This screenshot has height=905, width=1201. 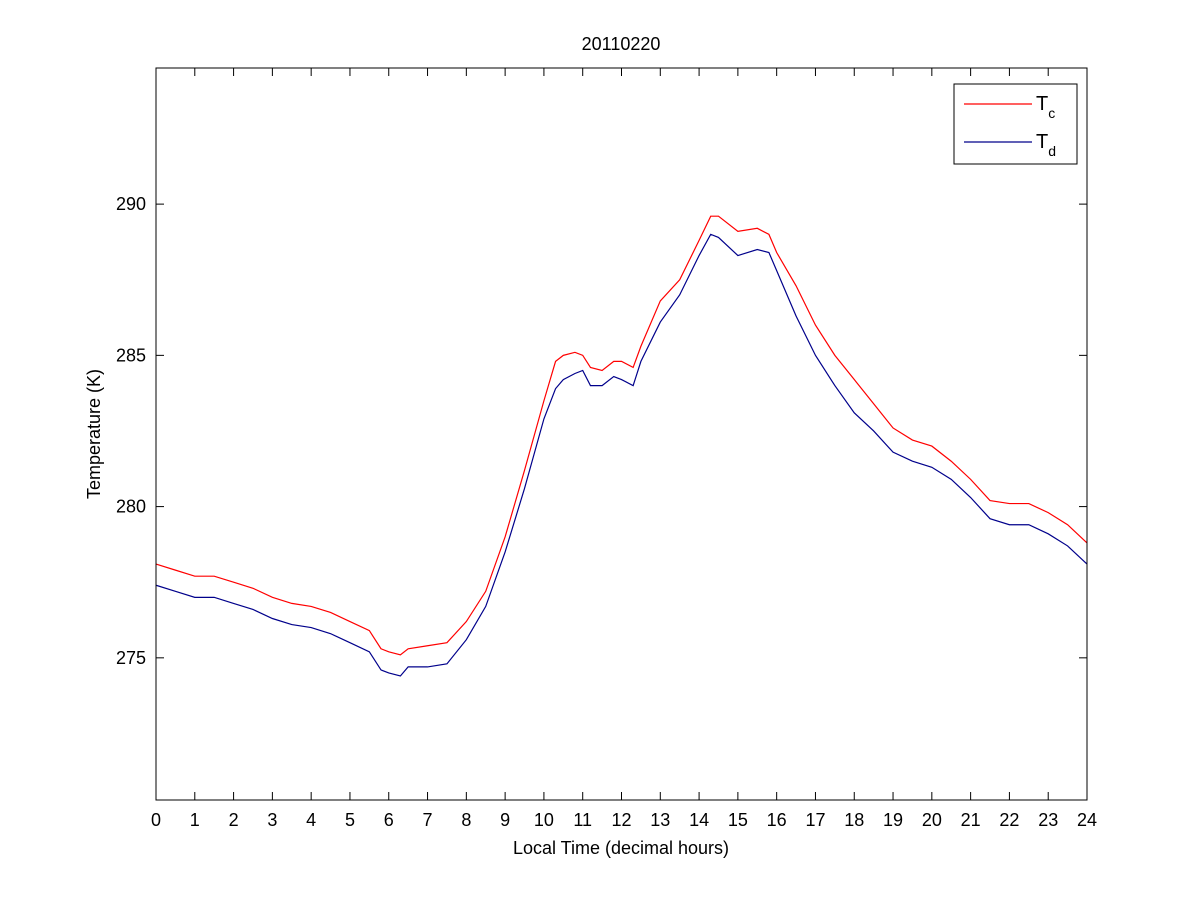 What do you see at coordinates (932, 820) in the screenshot?
I see `x-tick-label: 20` at bounding box center [932, 820].